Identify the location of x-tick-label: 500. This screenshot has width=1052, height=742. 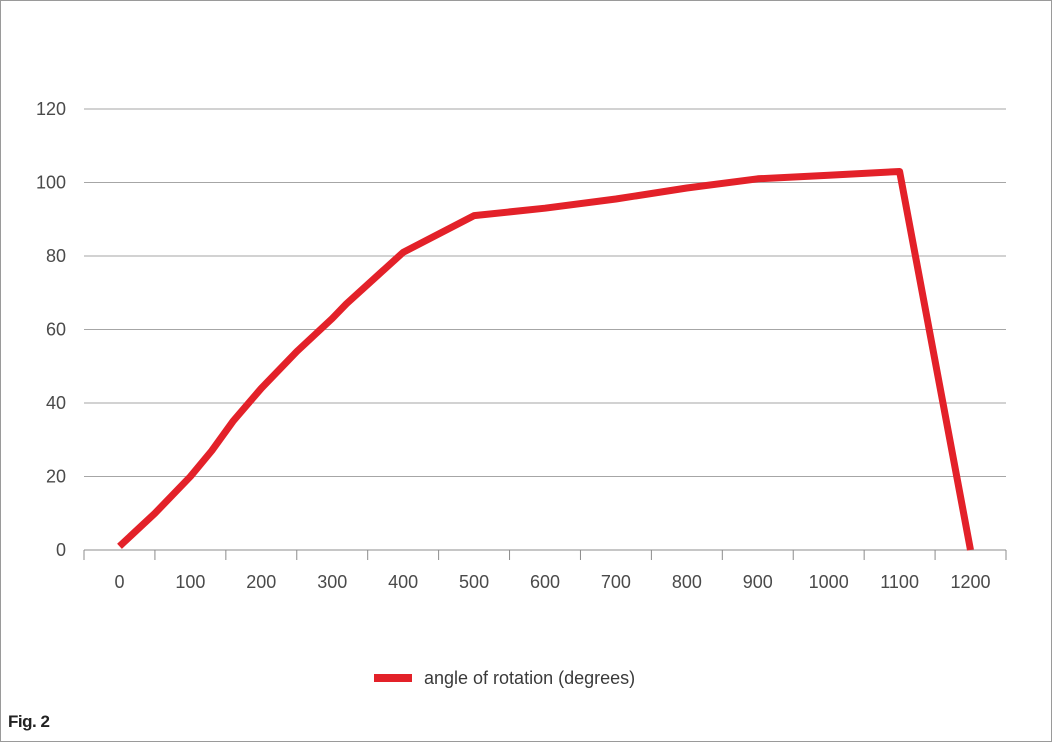
(474, 582).